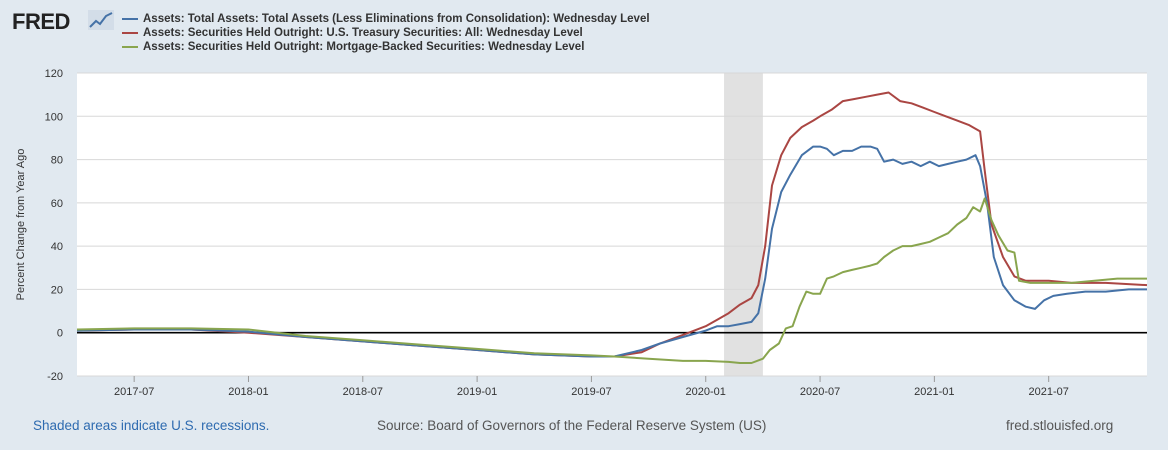 This screenshot has width=1168, height=450. I want to click on y-tick-label: 0, so click(60, 334).